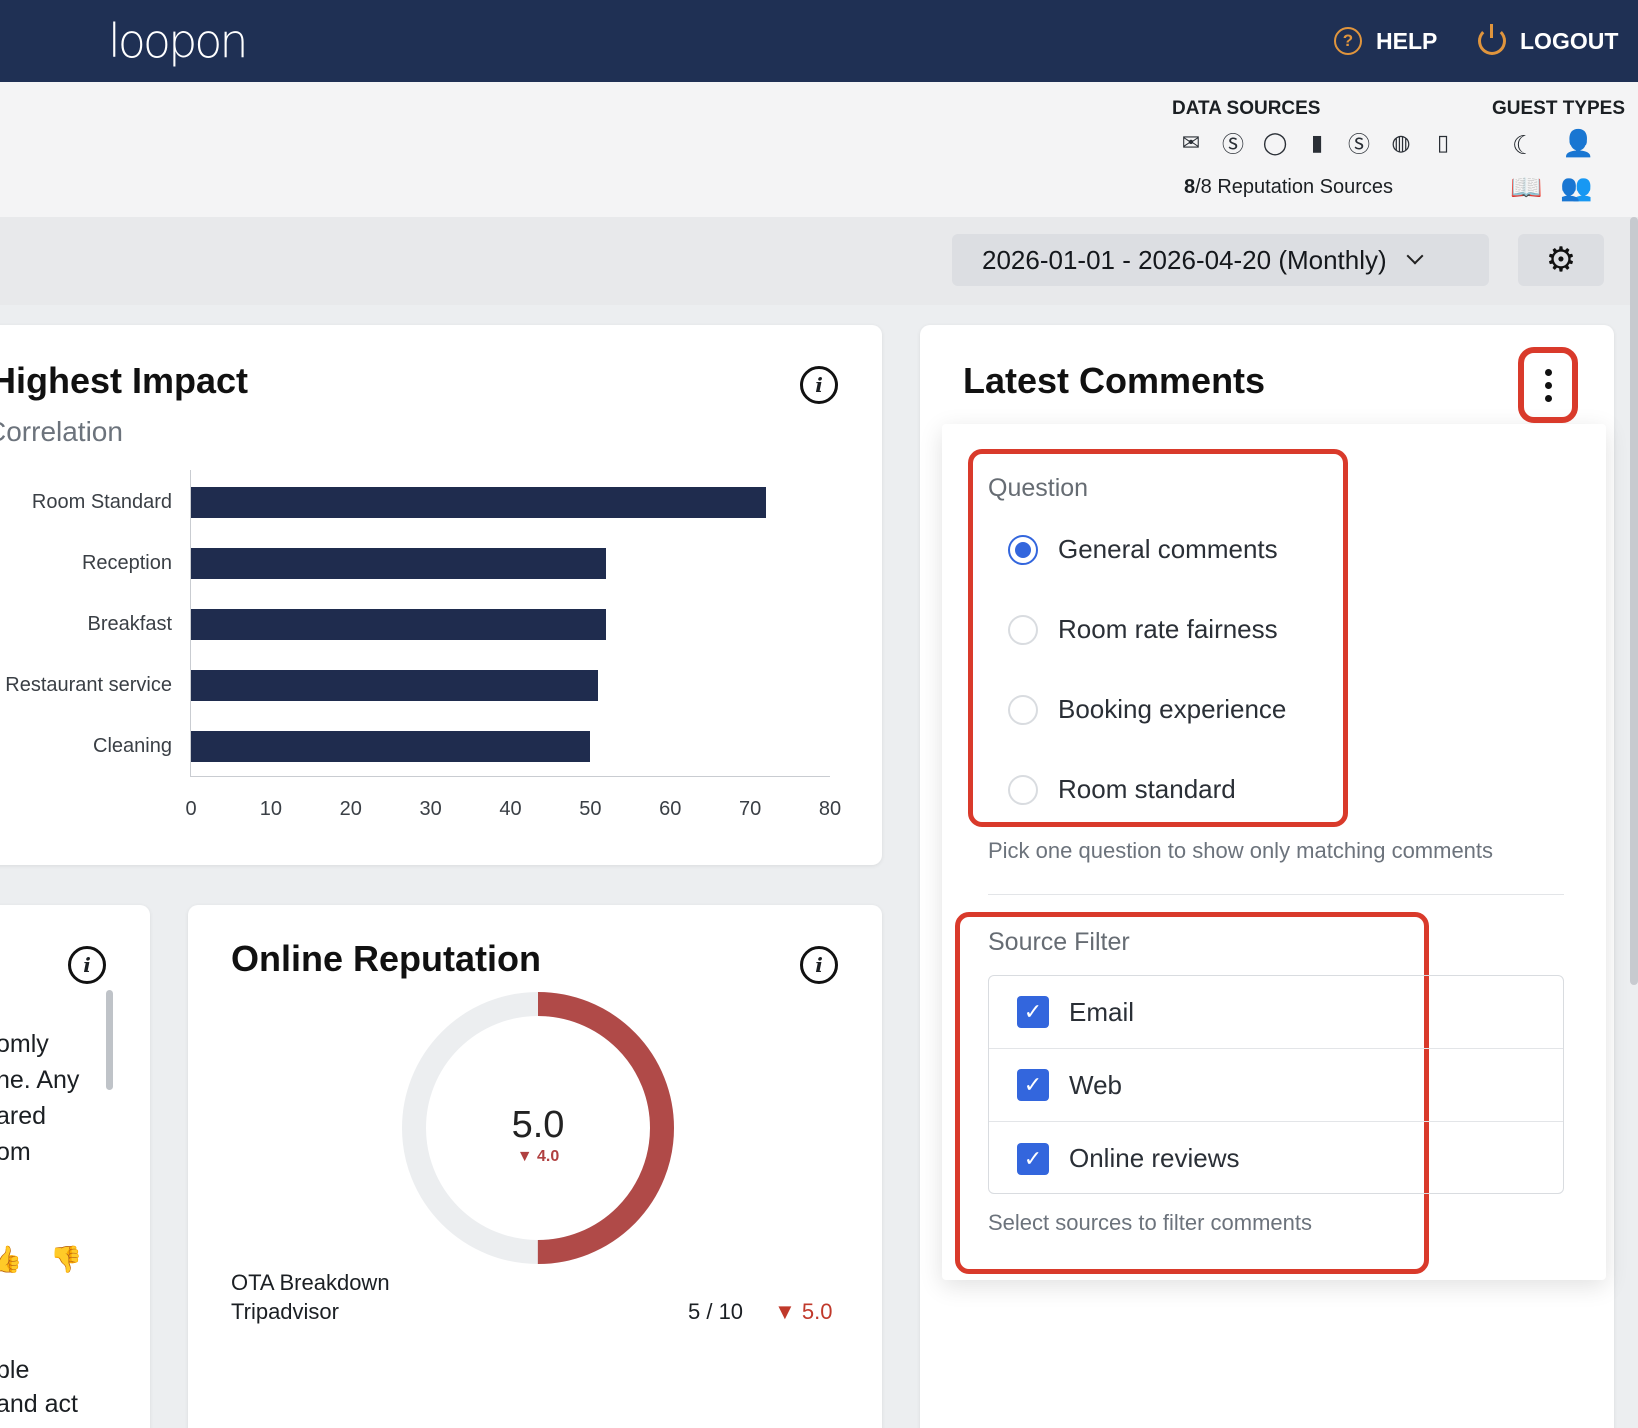  What do you see at coordinates (126, 563) in the screenshot?
I see `bar-category-label: Reception` at bounding box center [126, 563].